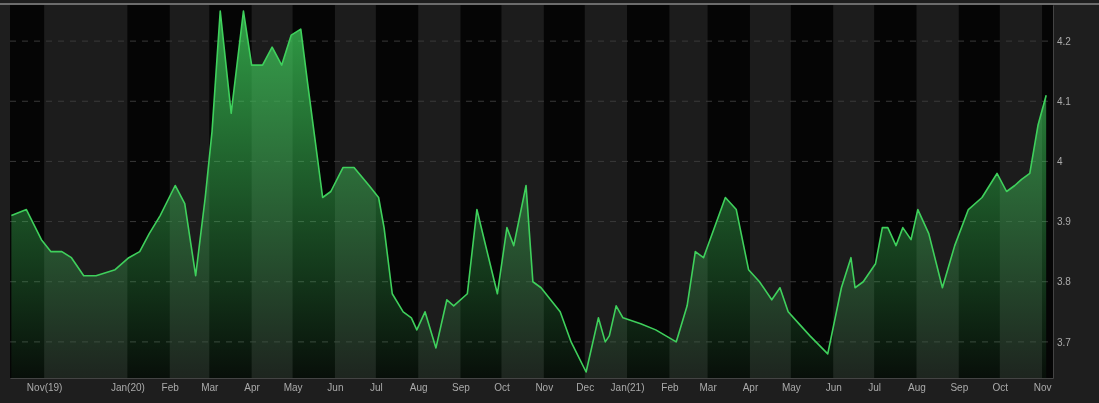 Image resolution: width=1099 pixels, height=403 pixels. I want to click on x-tick-label: Jan(20), so click(127, 388).